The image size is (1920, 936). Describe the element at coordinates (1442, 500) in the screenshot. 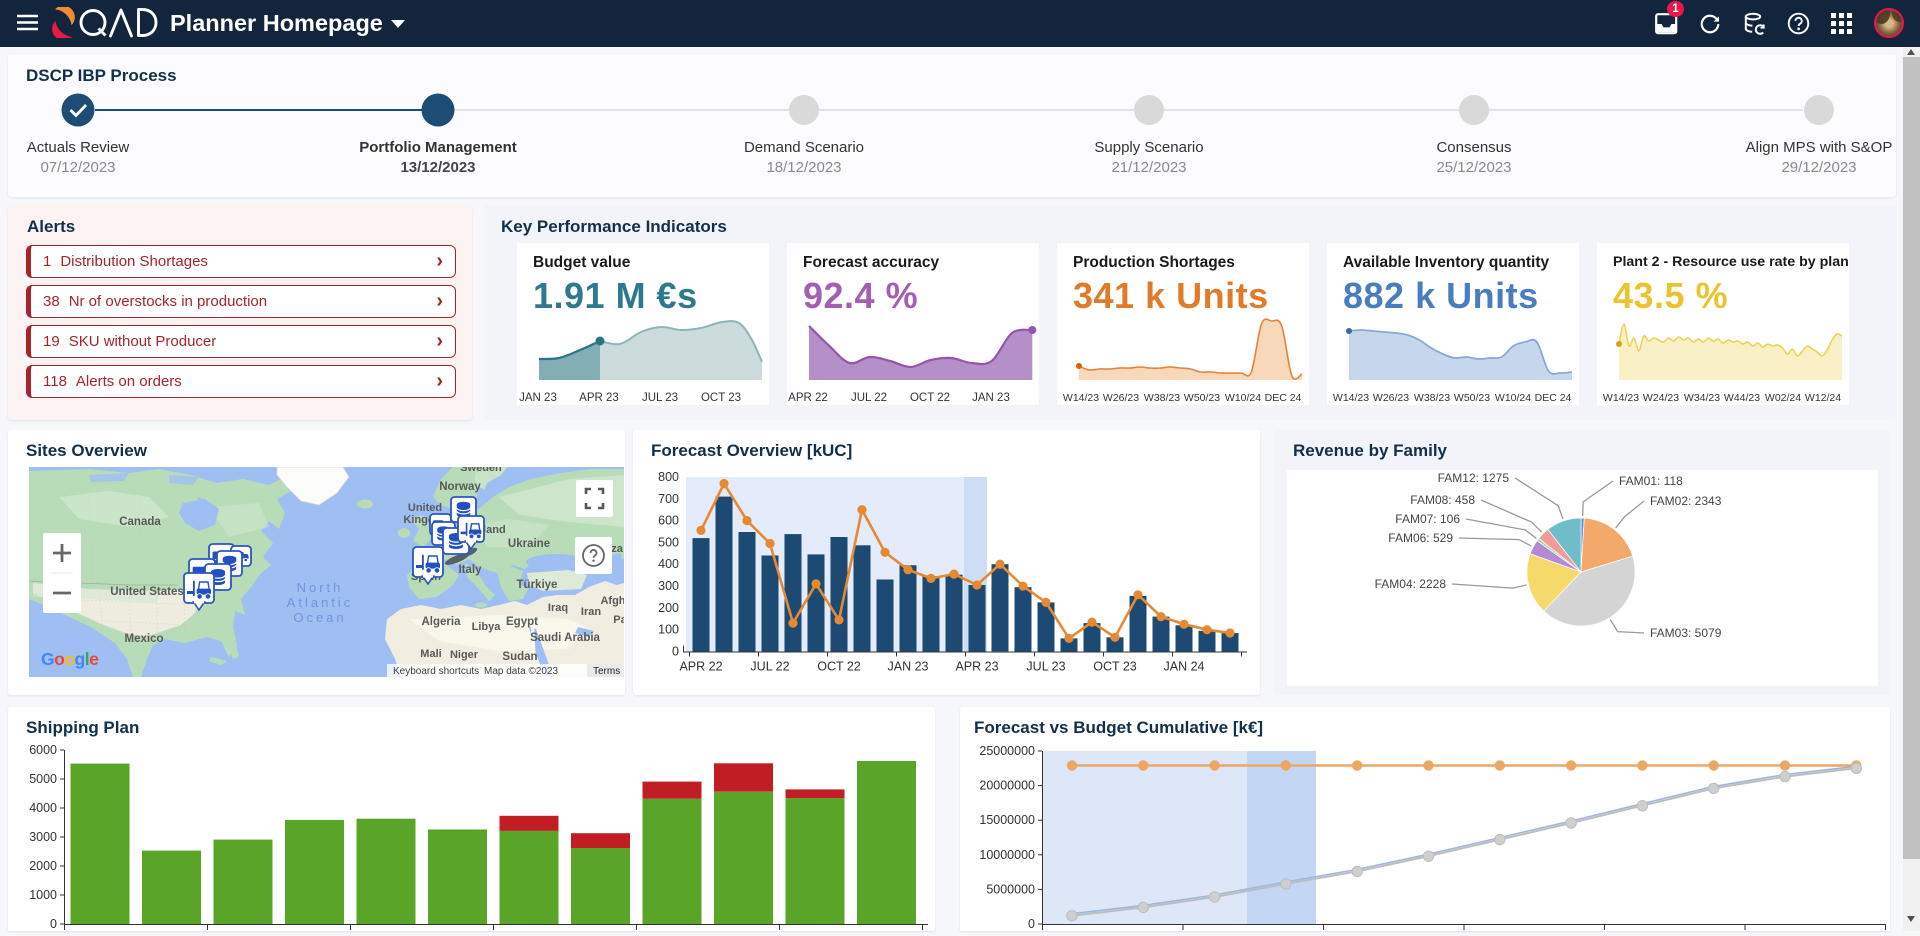

I see `svg-text: FAM08: 458` at that location.